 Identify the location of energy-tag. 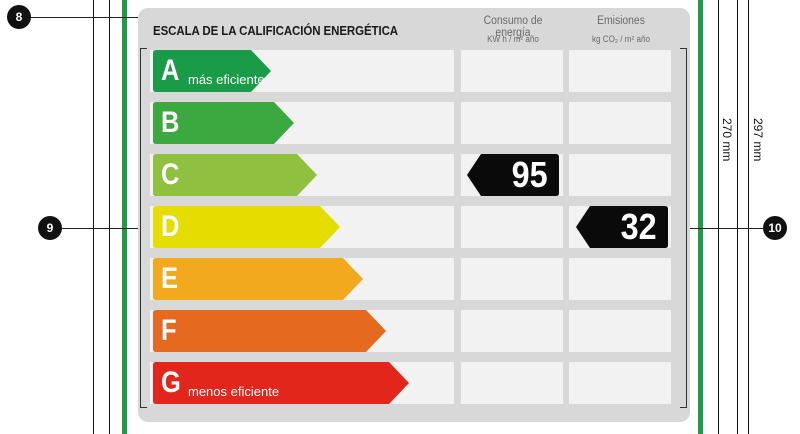
(513, 175).